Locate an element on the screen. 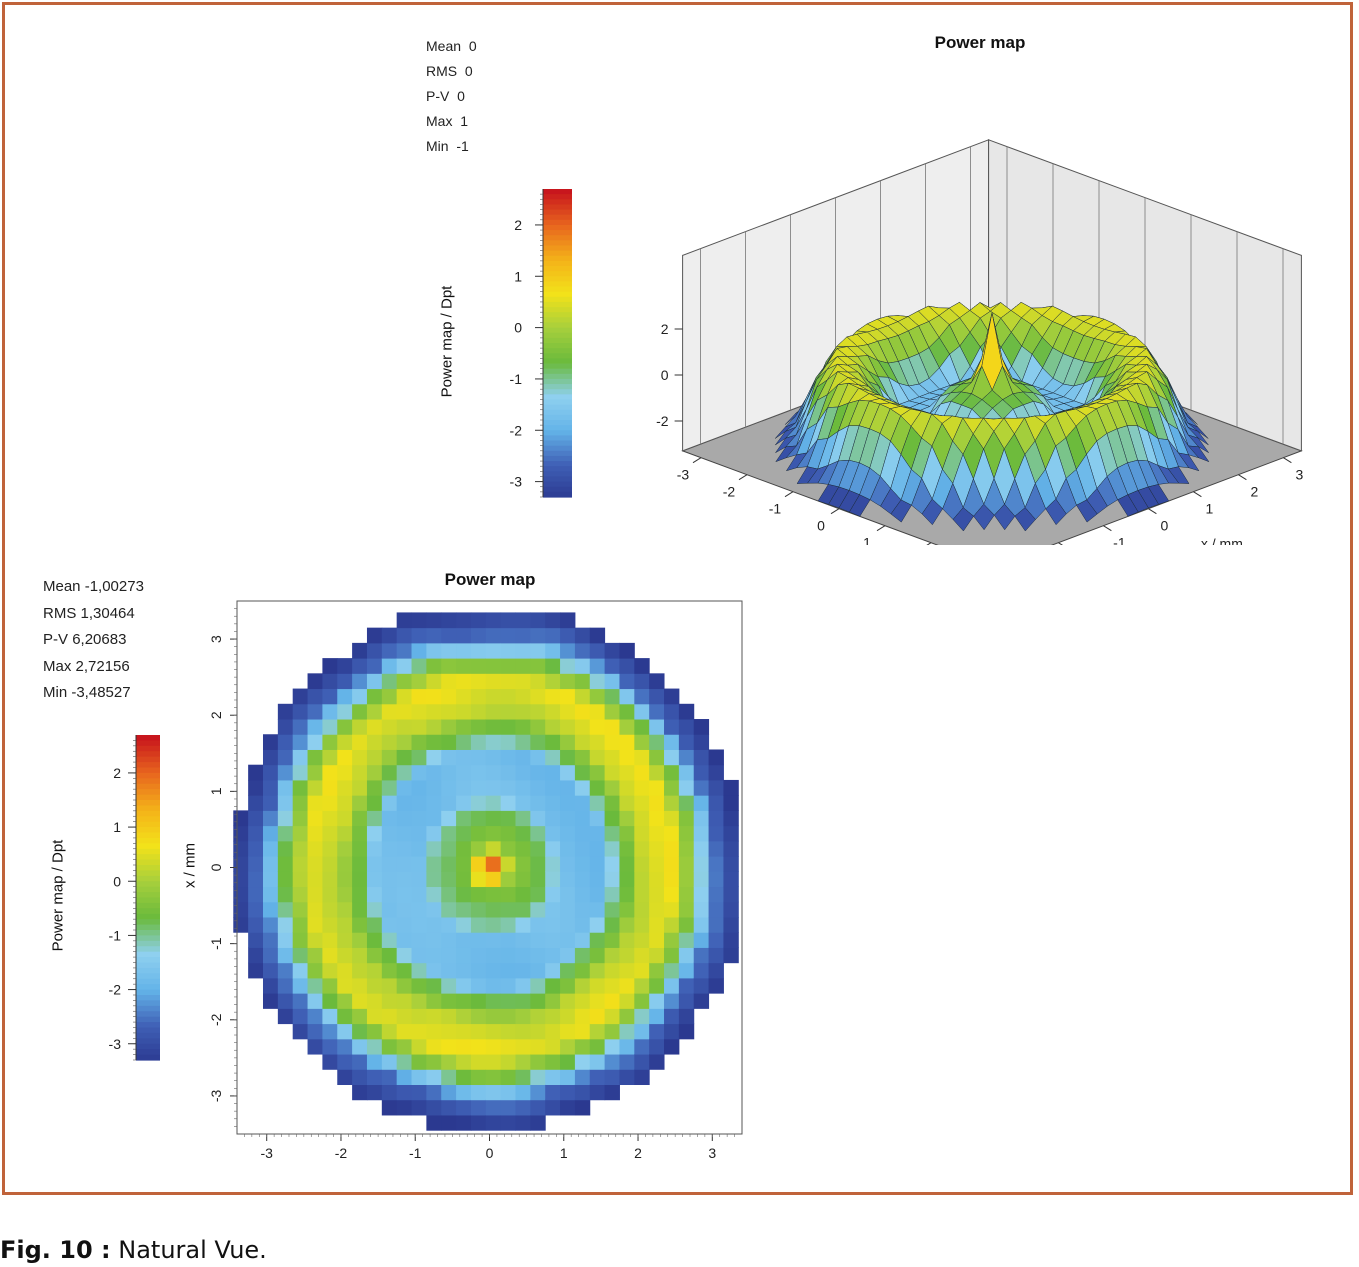  x-tick-label: 1 is located at coordinates (867, 540).